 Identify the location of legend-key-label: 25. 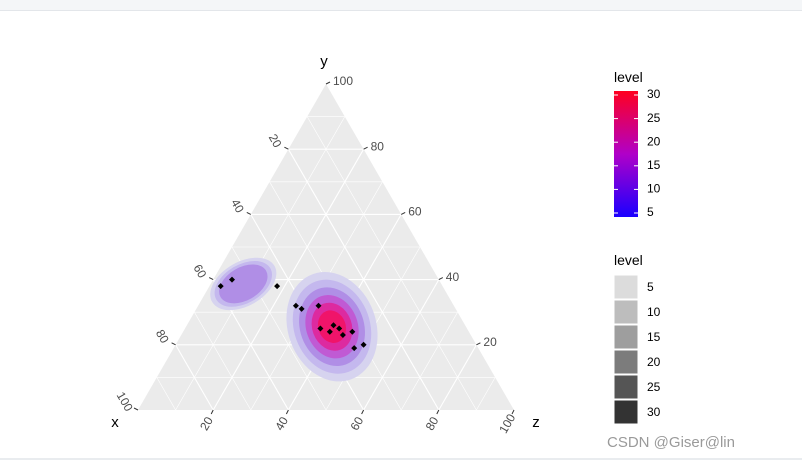
(654, 387).